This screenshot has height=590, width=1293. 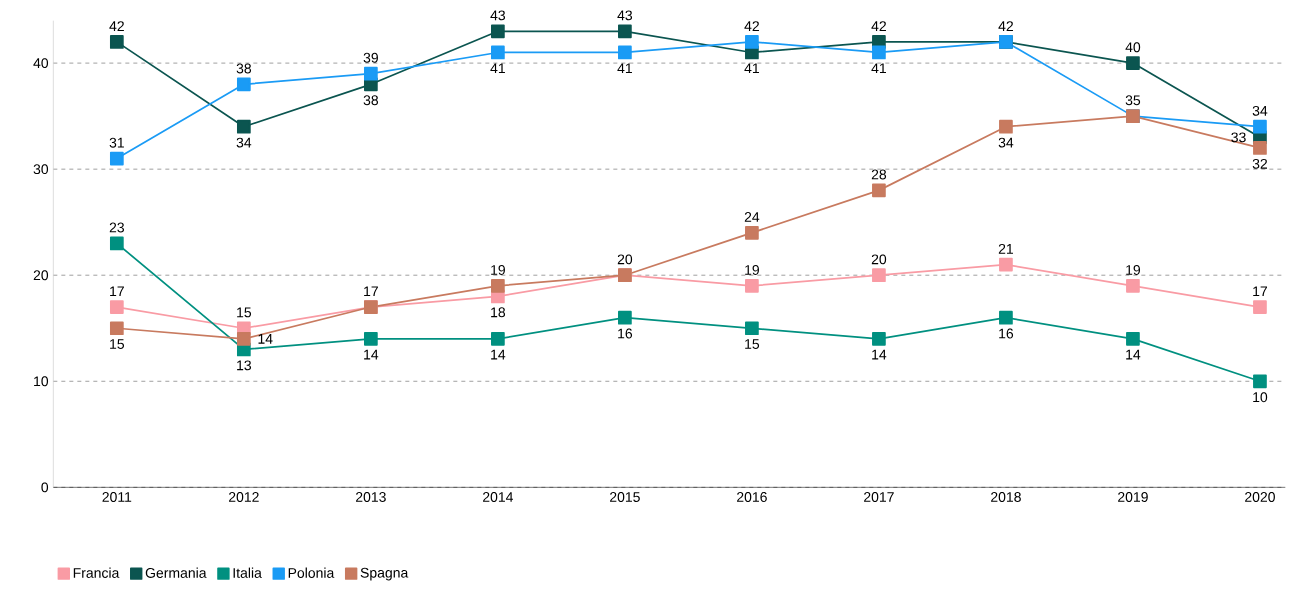 I want to click on legend-label: Polonia, so click(x=311, y=572).